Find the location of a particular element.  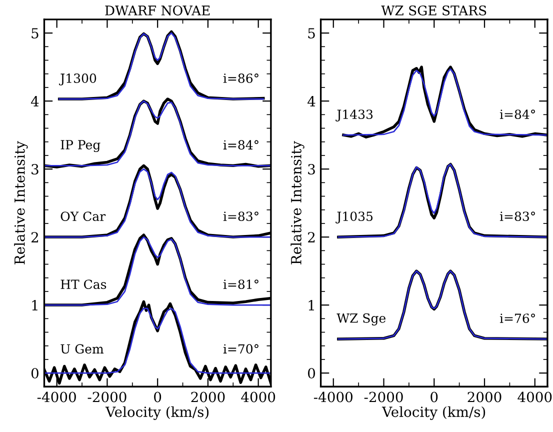

series-label: HT Cas is located at coordinates (83, 285).